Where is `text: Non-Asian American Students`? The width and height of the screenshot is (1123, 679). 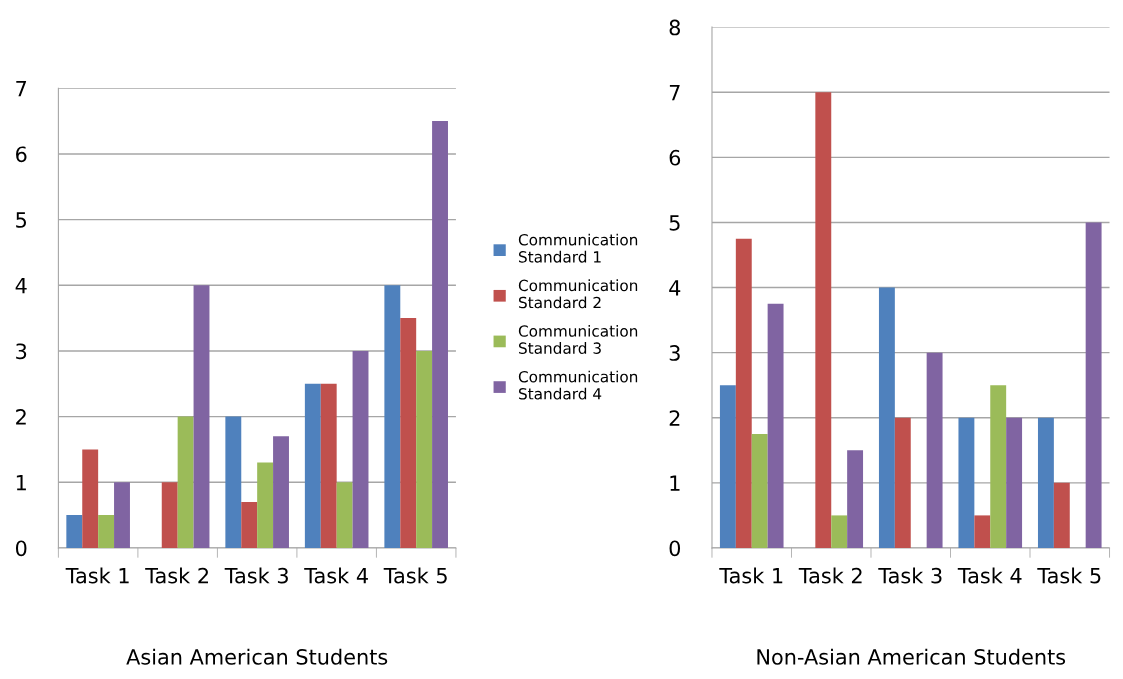
text: Non-Asian American Students is located at coordinates (911, 656).